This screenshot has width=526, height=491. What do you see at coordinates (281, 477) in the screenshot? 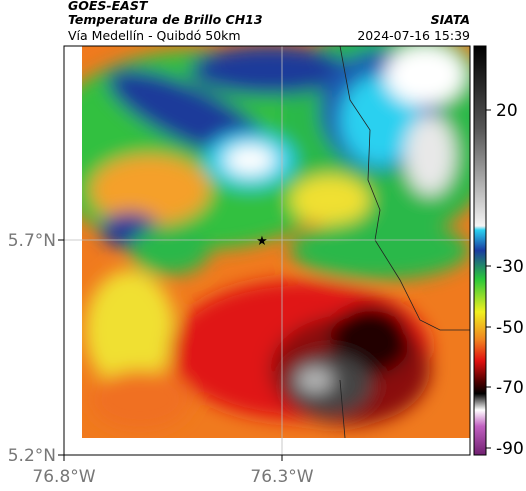
I see `lon-label: 76.3°W` at bounding box center [281, 477].